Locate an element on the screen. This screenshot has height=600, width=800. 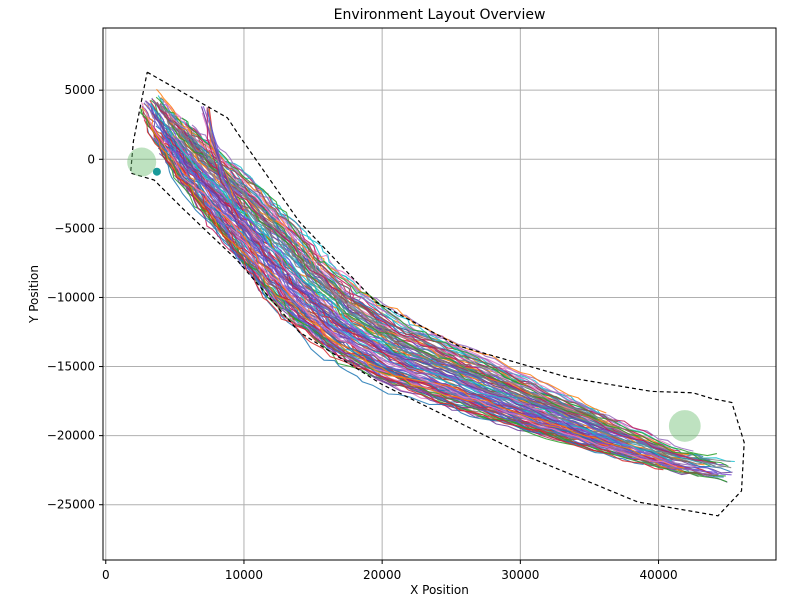
y-tick-label: 5000 is located at coordinates (79, 90).